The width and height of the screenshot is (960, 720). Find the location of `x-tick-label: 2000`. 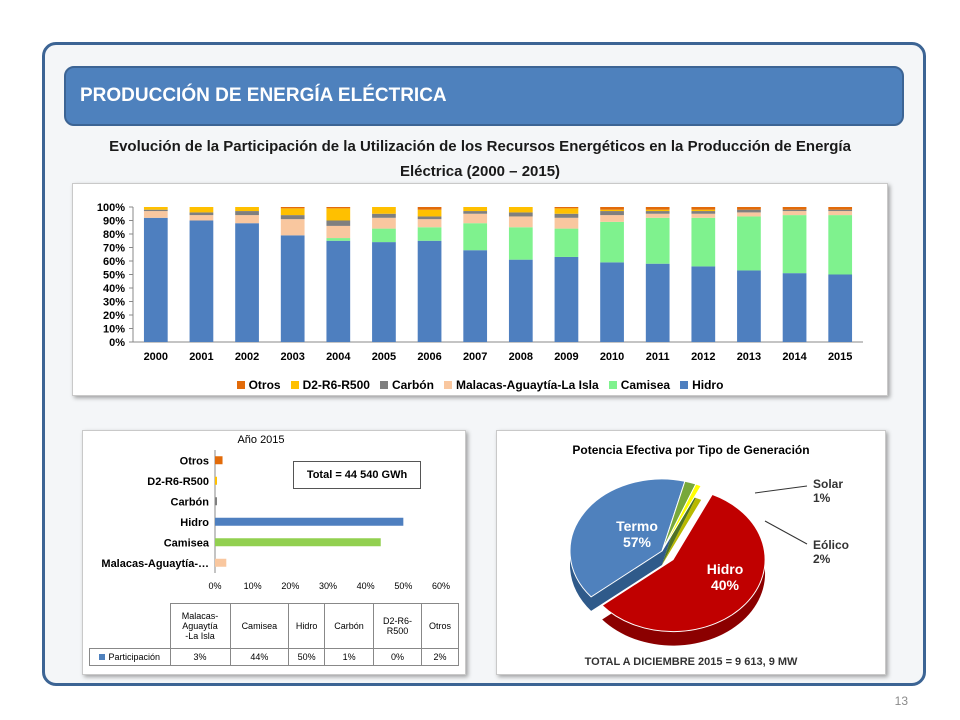

x-tick-label: 2000 is located at coordinates (156, 357).